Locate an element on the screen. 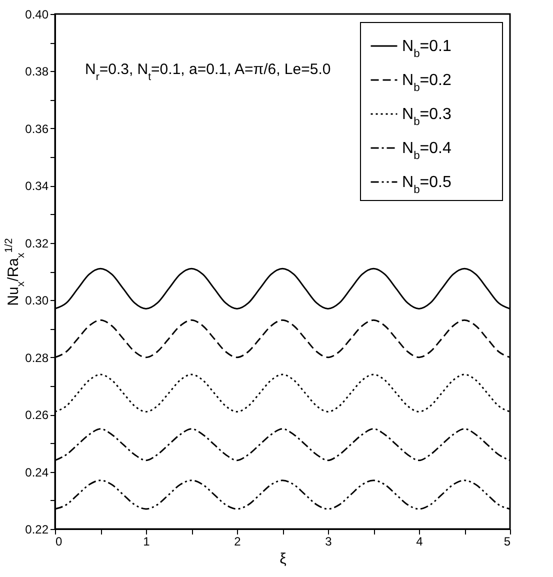 The width and height of the screenshot is (553, 577). y-tick-label: 0.28 is located at coordinates (37, 357).